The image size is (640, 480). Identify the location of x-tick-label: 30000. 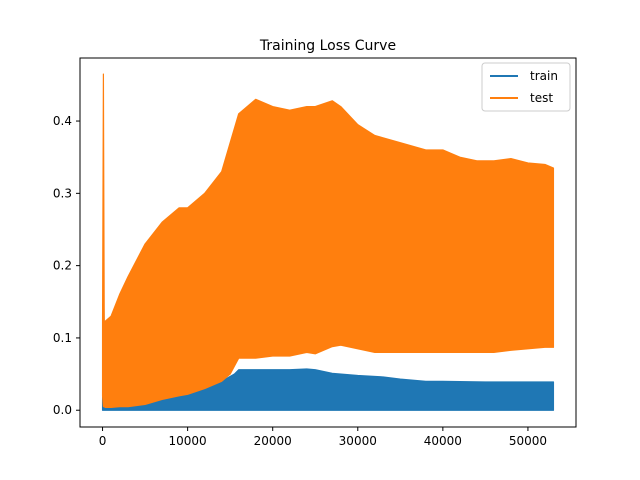
(358, 441).